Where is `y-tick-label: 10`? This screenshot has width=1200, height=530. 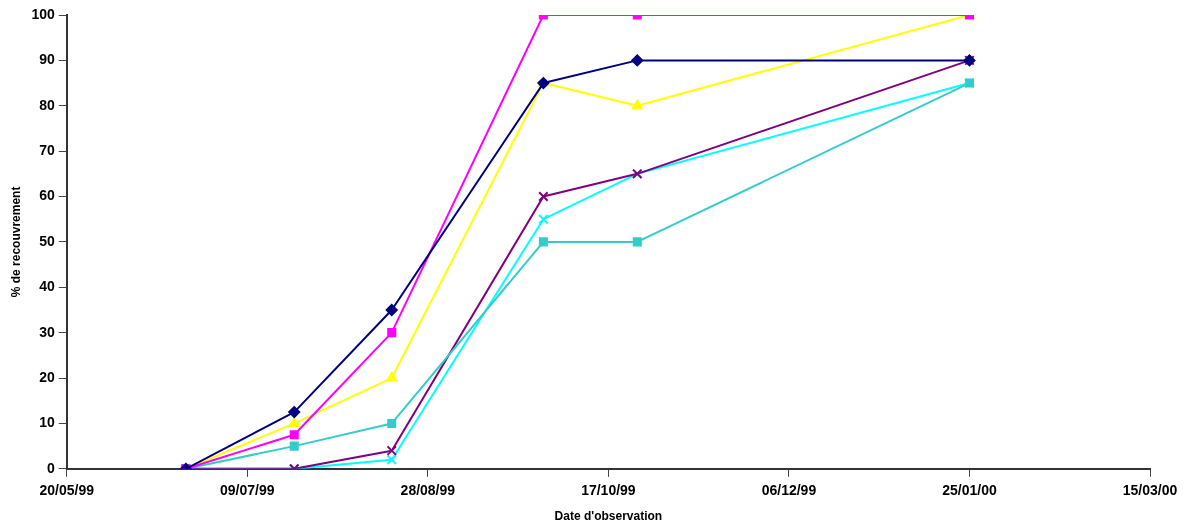
y-tick-label: 10 is located at coordinates (47, 422).